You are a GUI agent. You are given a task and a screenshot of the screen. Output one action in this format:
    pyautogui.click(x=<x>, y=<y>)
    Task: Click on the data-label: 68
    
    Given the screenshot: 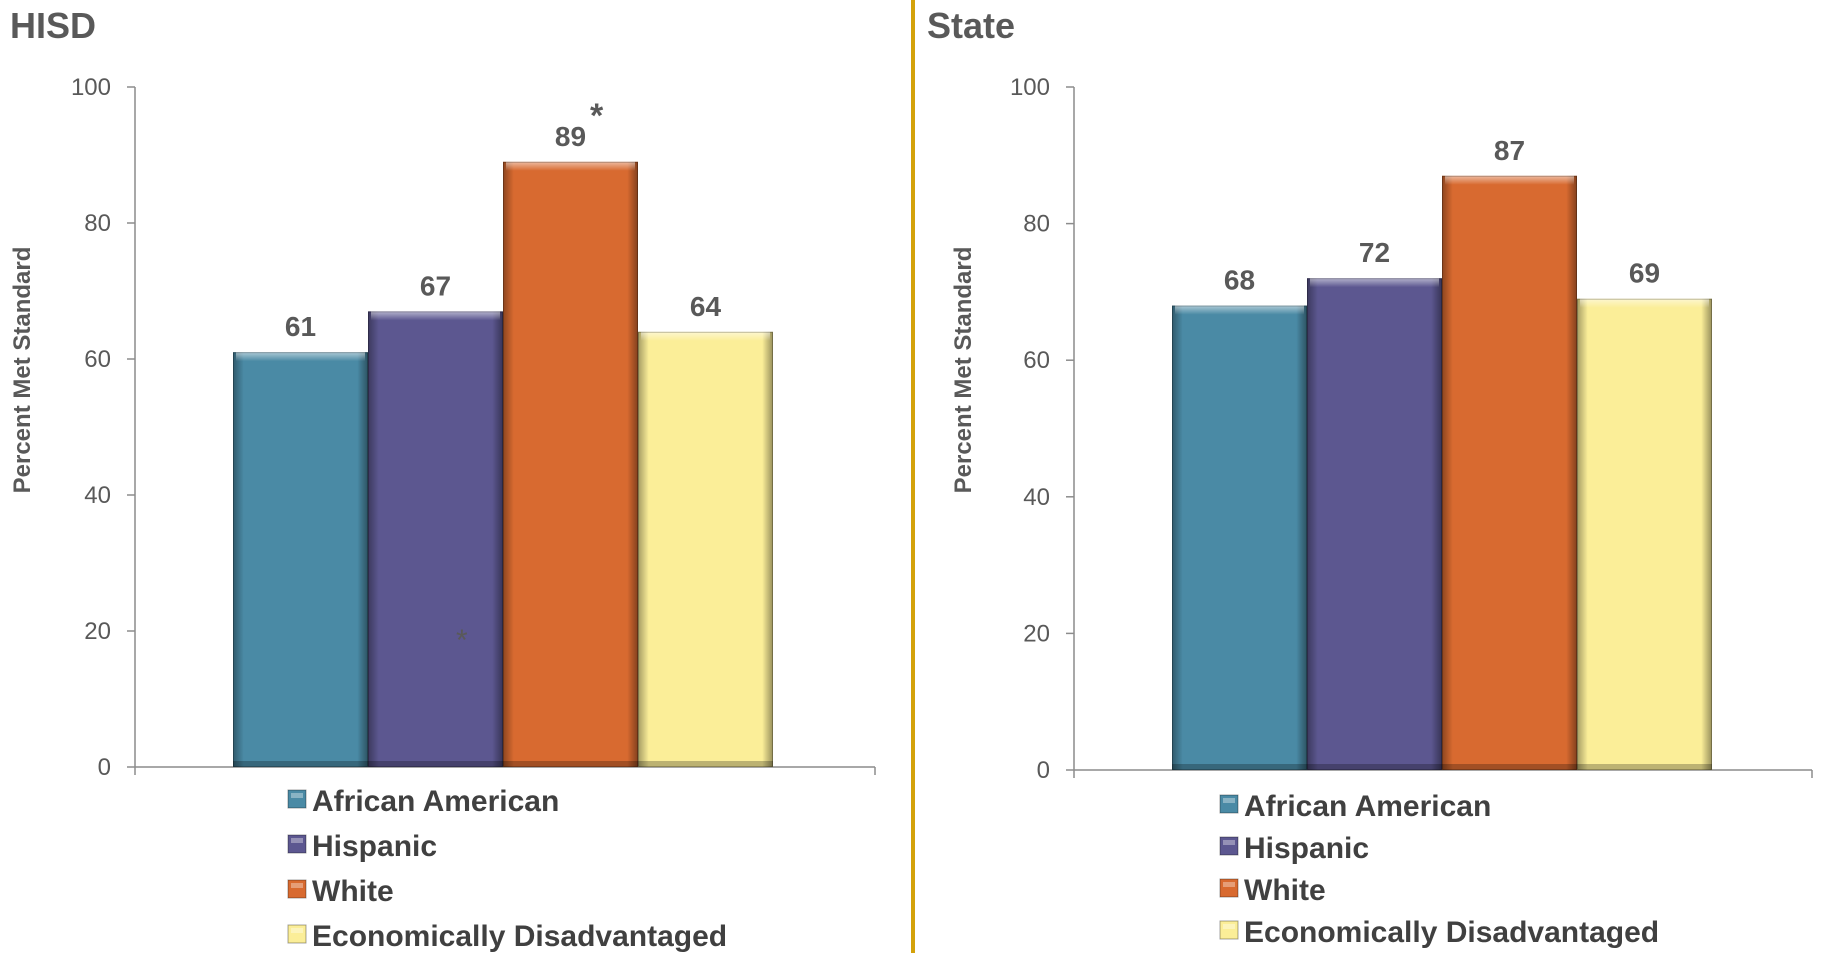 What is the action you would take?
    pyautogui.click(x=1239, y=280)
    